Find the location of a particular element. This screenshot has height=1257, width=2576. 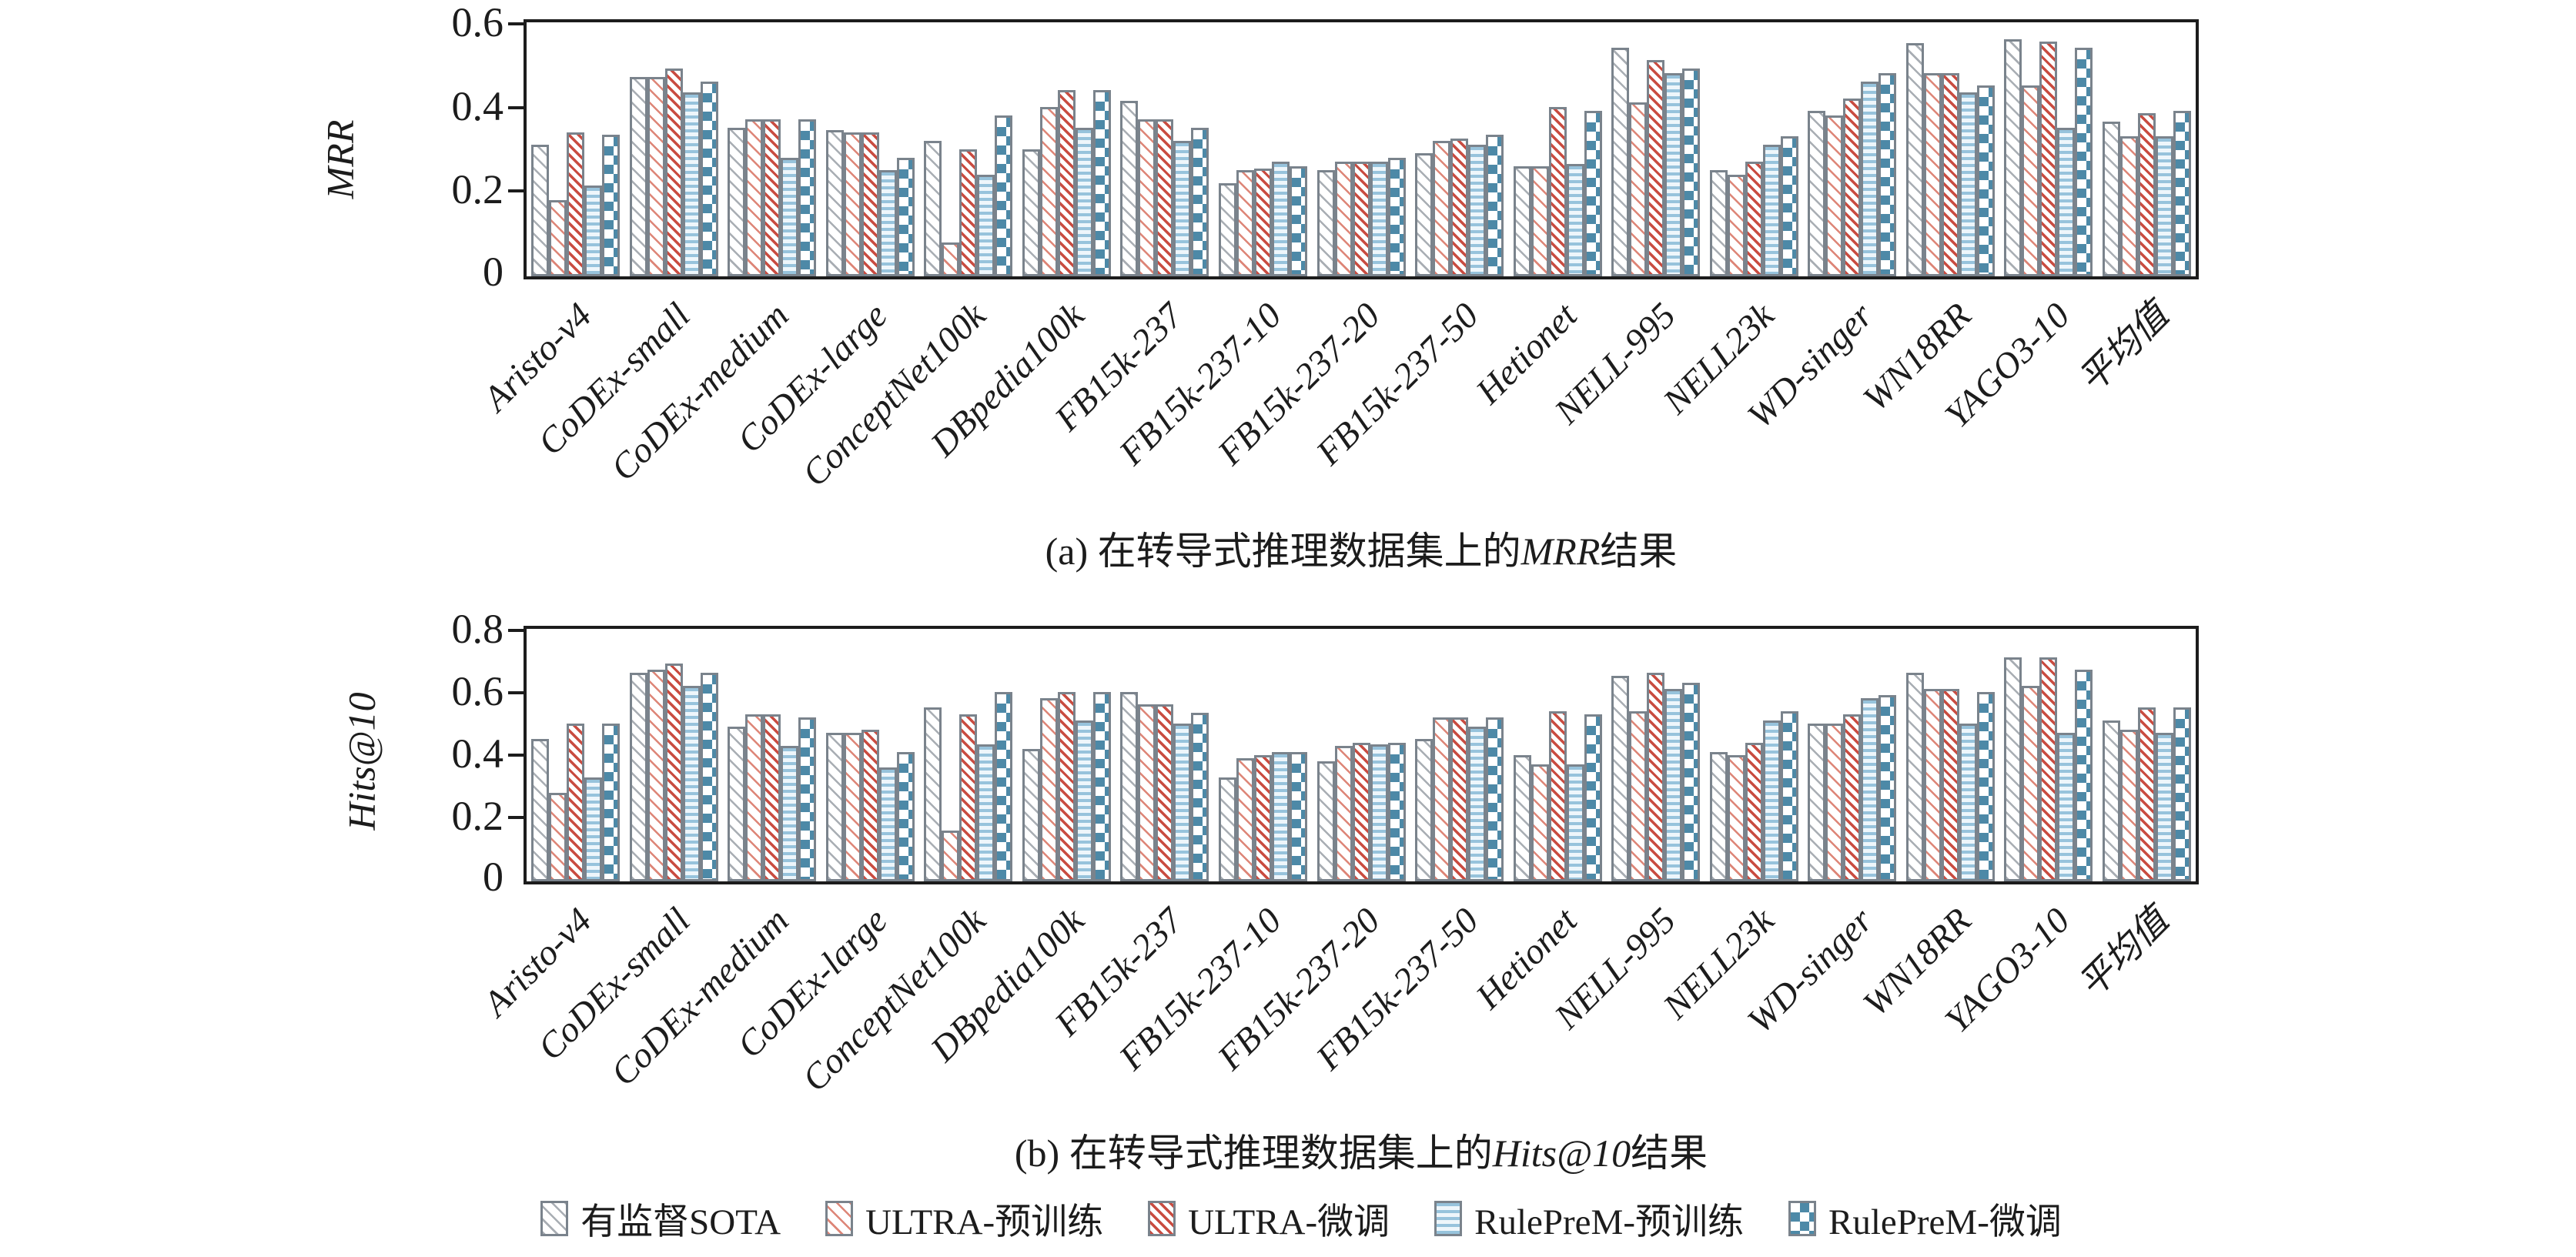

bar-group-CoDEx-large is located at coordinates (871, 755).